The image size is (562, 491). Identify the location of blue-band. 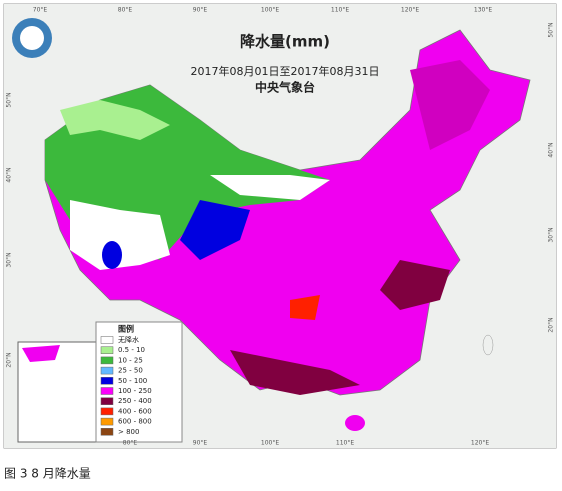
(215, 230).